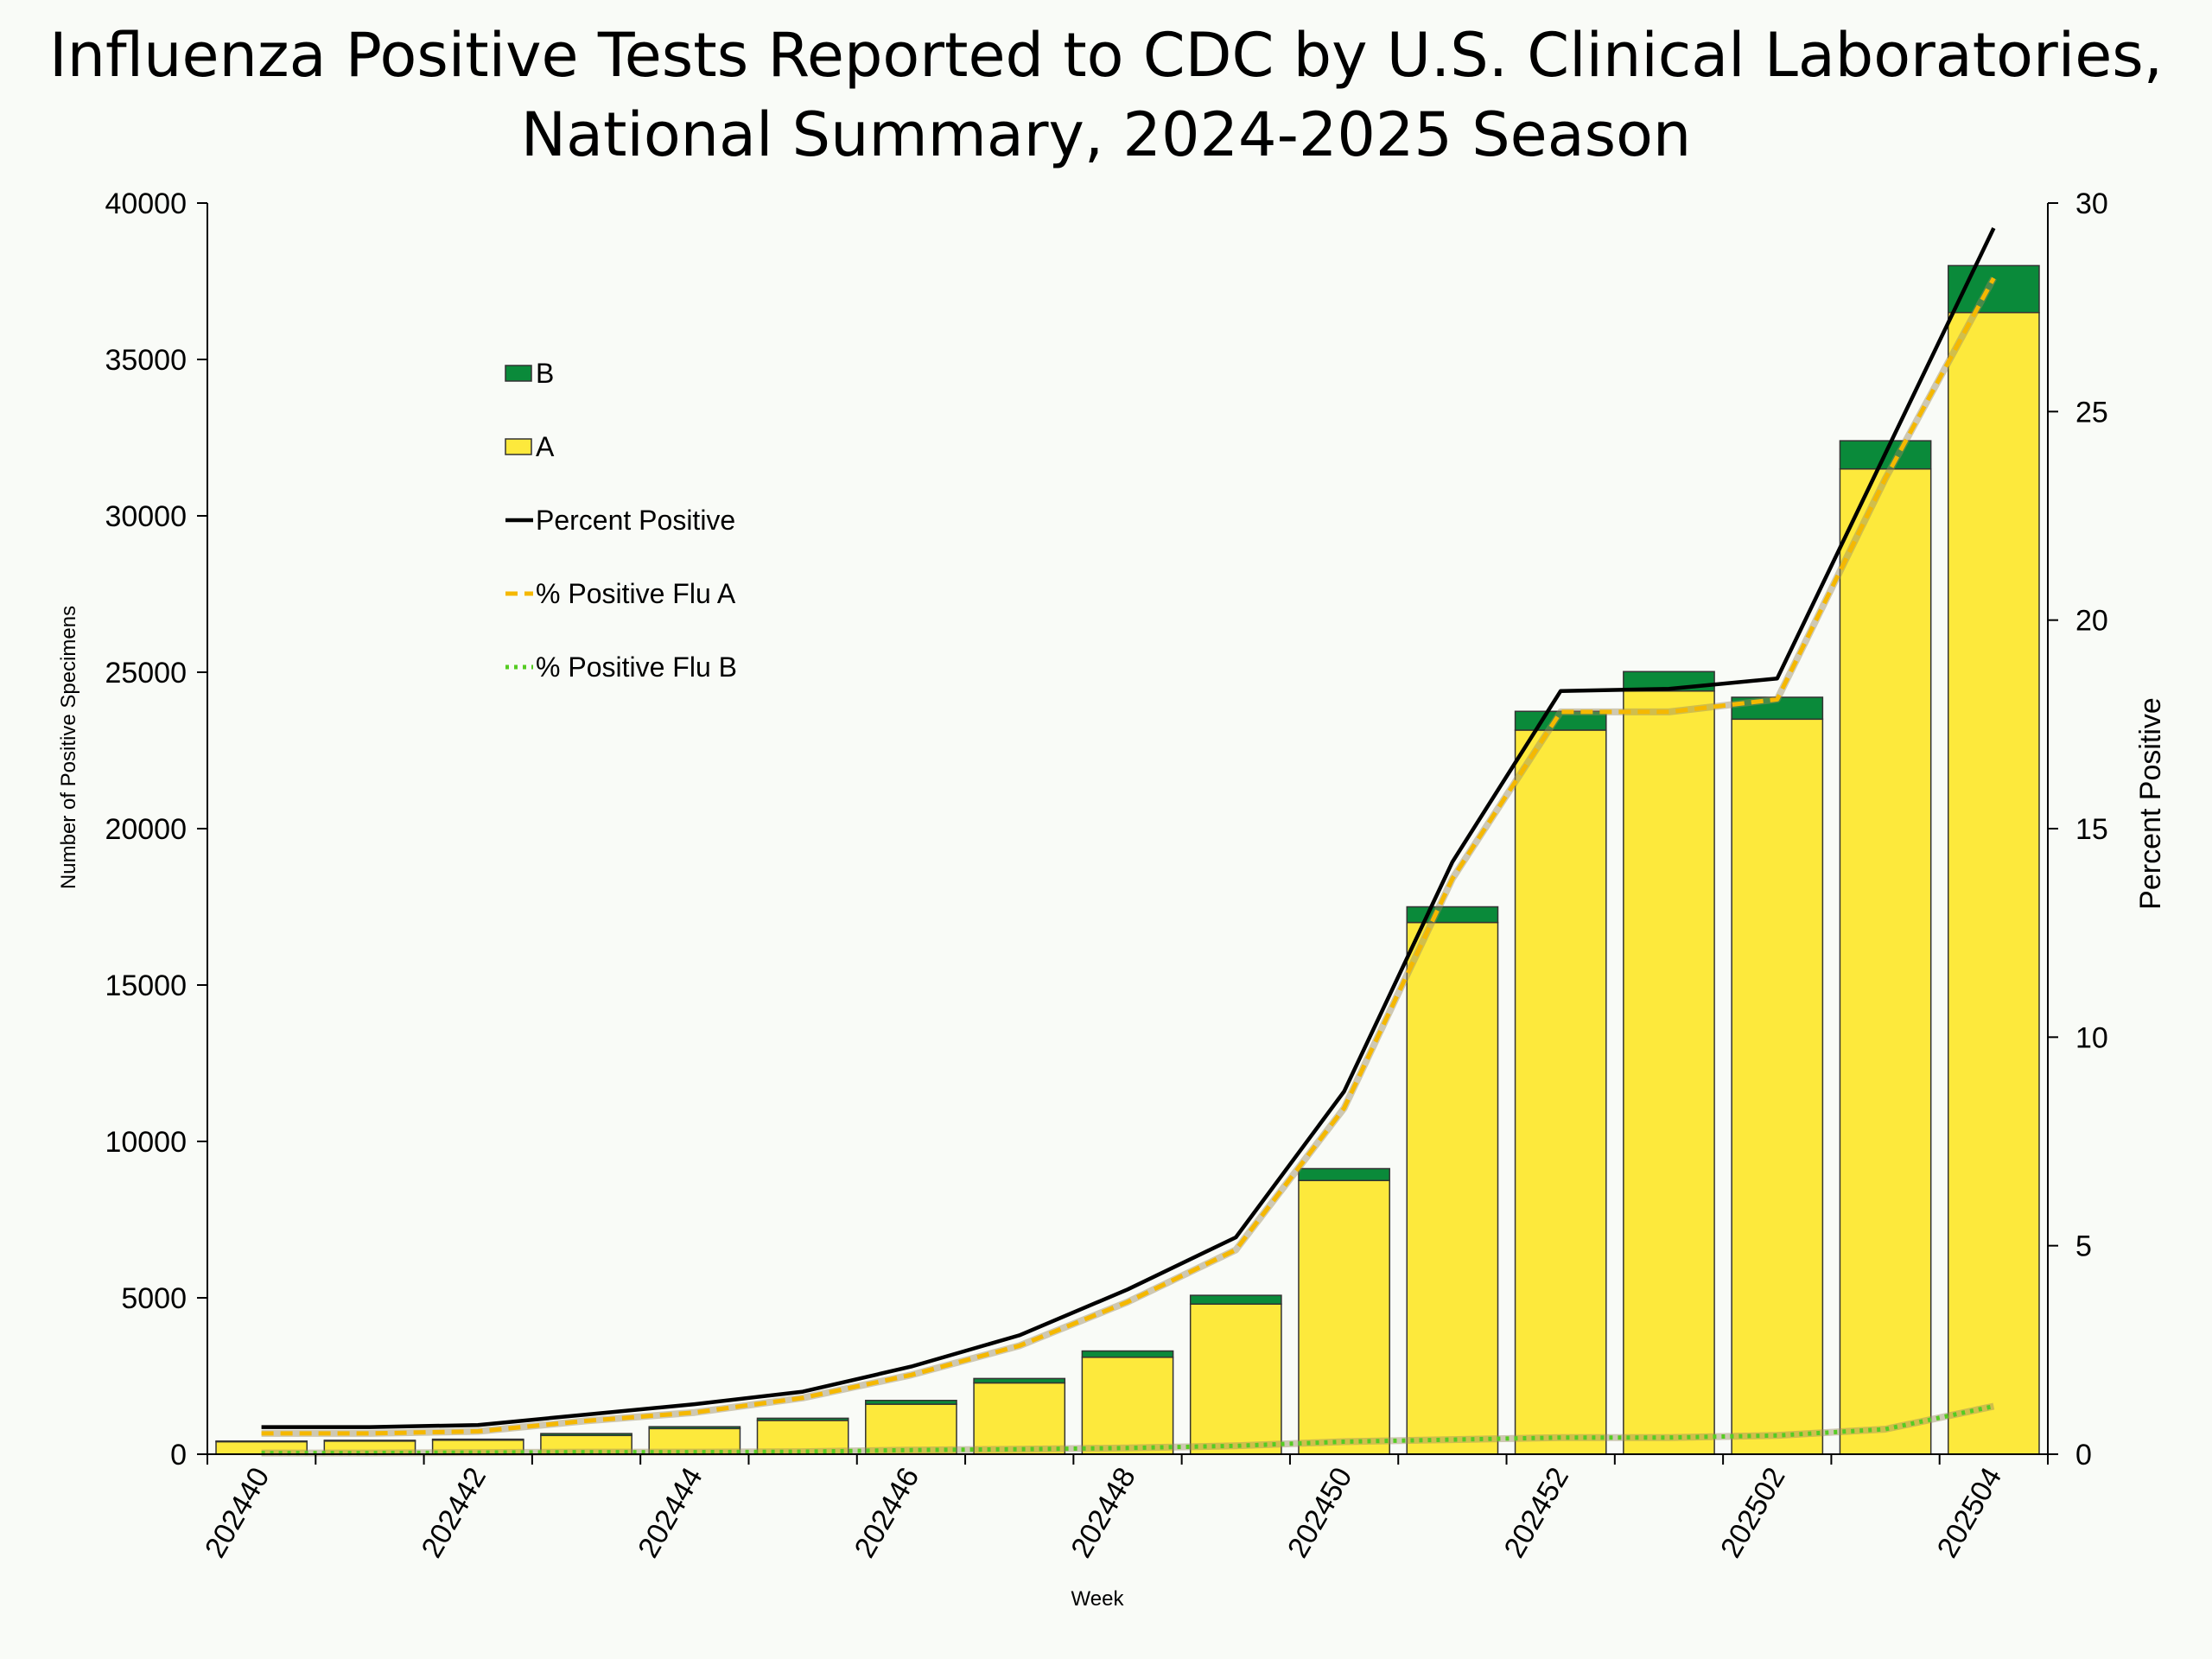  Describe the element at coordinates (146, 1142) in the screenshot. I see `y-tick-label: 10000` at that location.